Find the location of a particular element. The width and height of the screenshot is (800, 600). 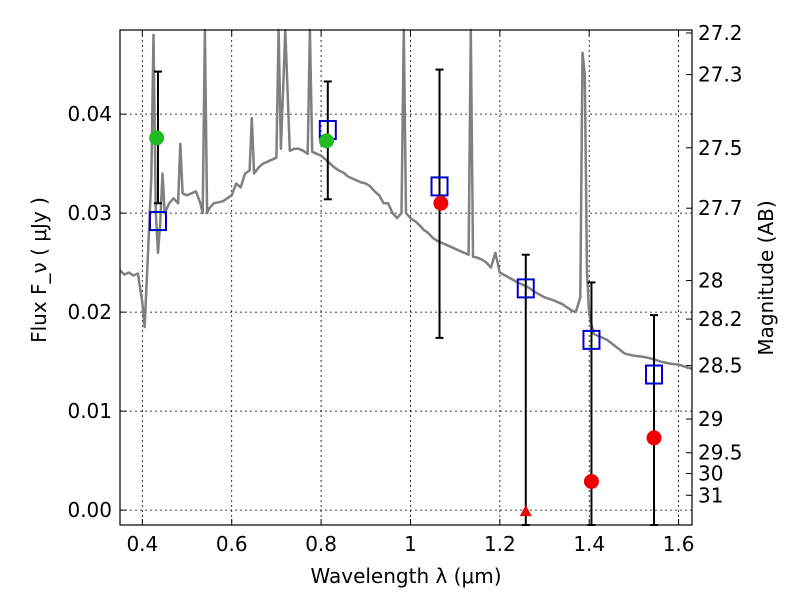

mag-tick-label: 31 is located at coordinates (710, 495).